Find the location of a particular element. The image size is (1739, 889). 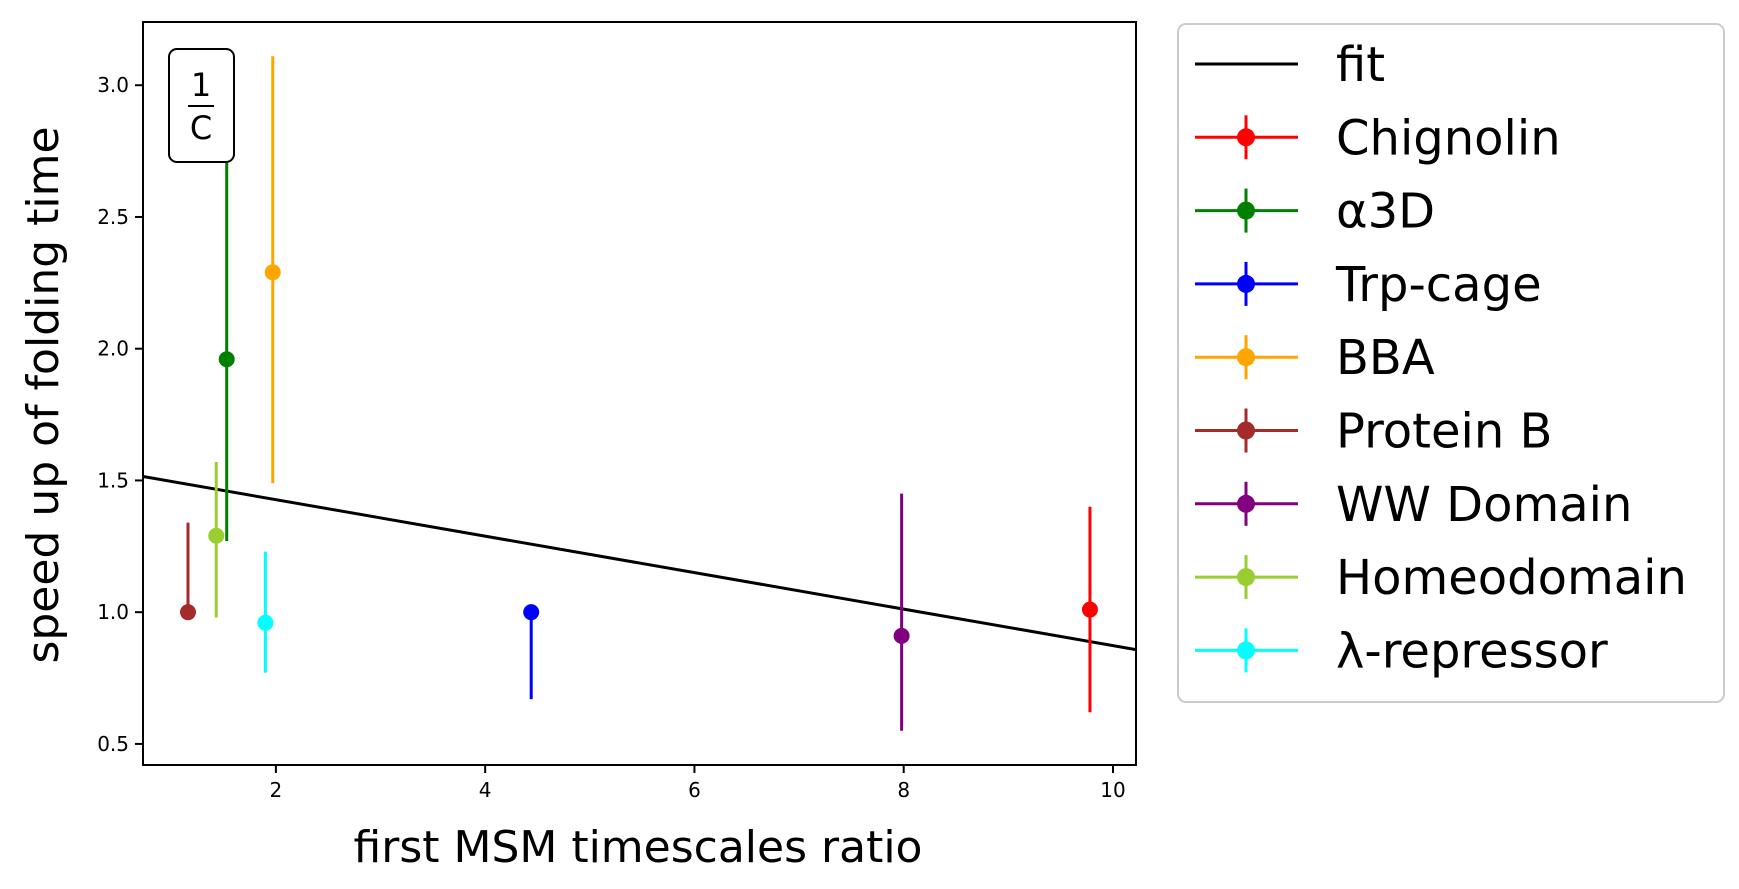

legend-label-fit: fit is located at coordinates (1360, 65).